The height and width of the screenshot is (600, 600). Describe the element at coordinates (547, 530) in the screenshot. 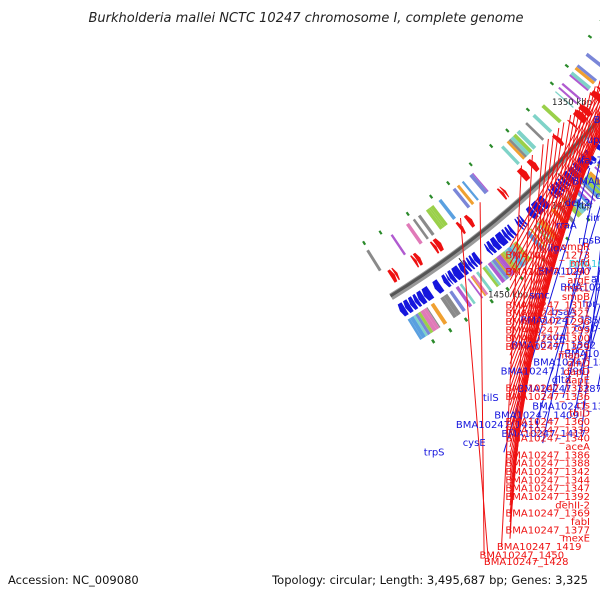

I see `reverse-gene-label: BMA10247_1377` at that location.